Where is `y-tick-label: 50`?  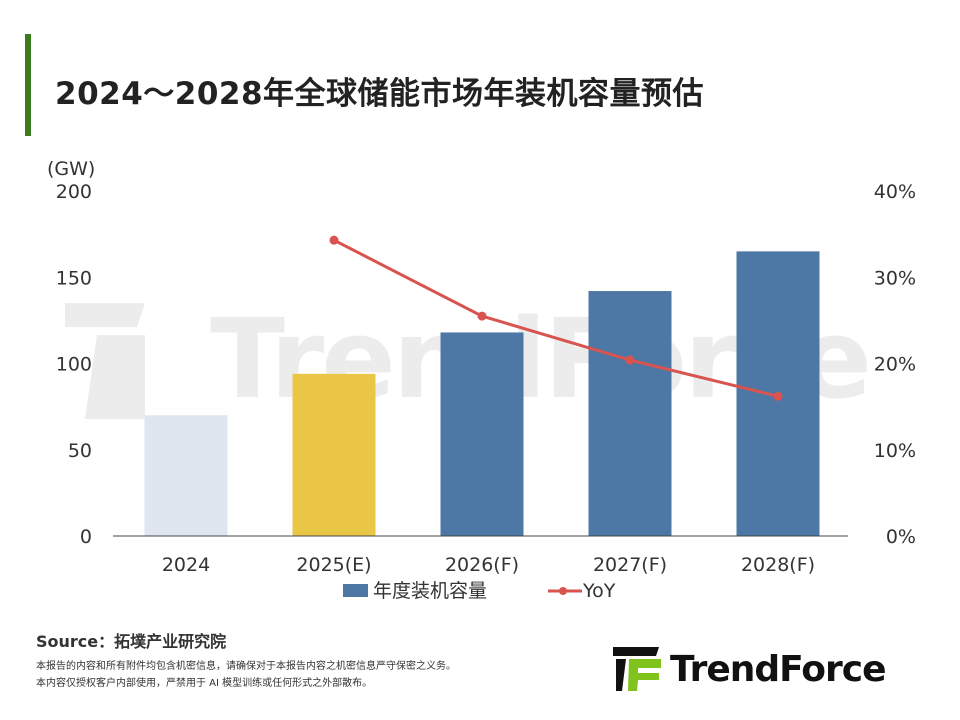 y-tick-label: 50 is located at coordinates (80, 451).